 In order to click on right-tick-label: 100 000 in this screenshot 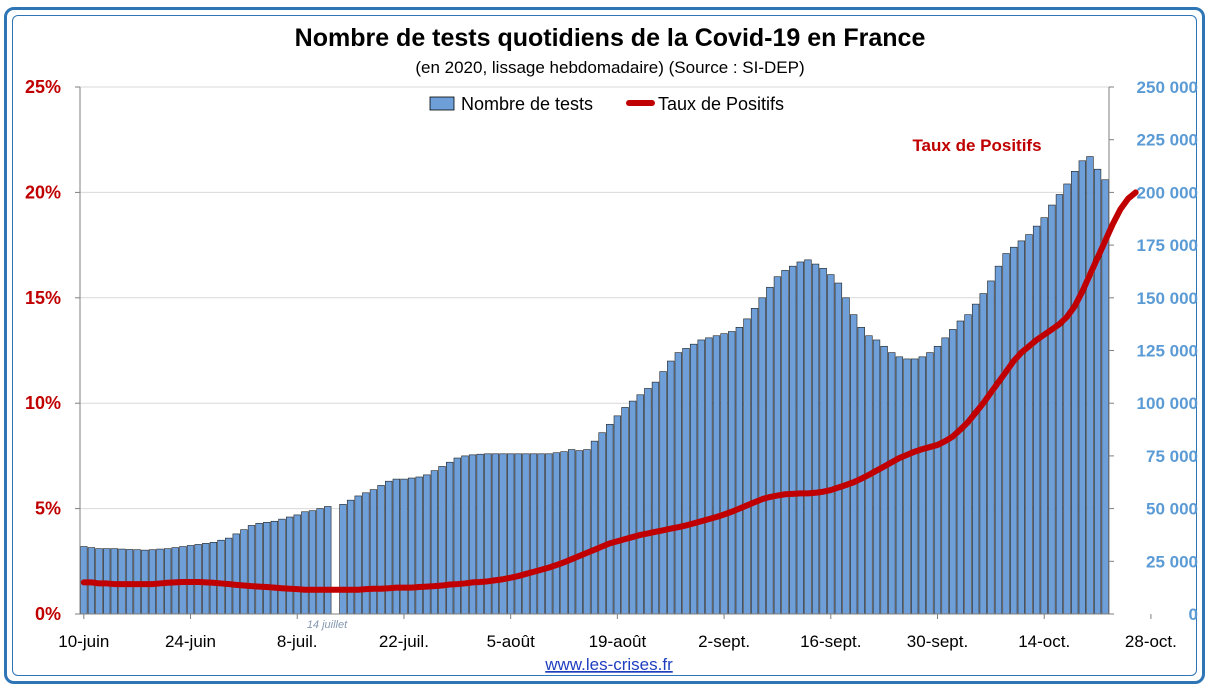, I will do `click(1167, 403)`.